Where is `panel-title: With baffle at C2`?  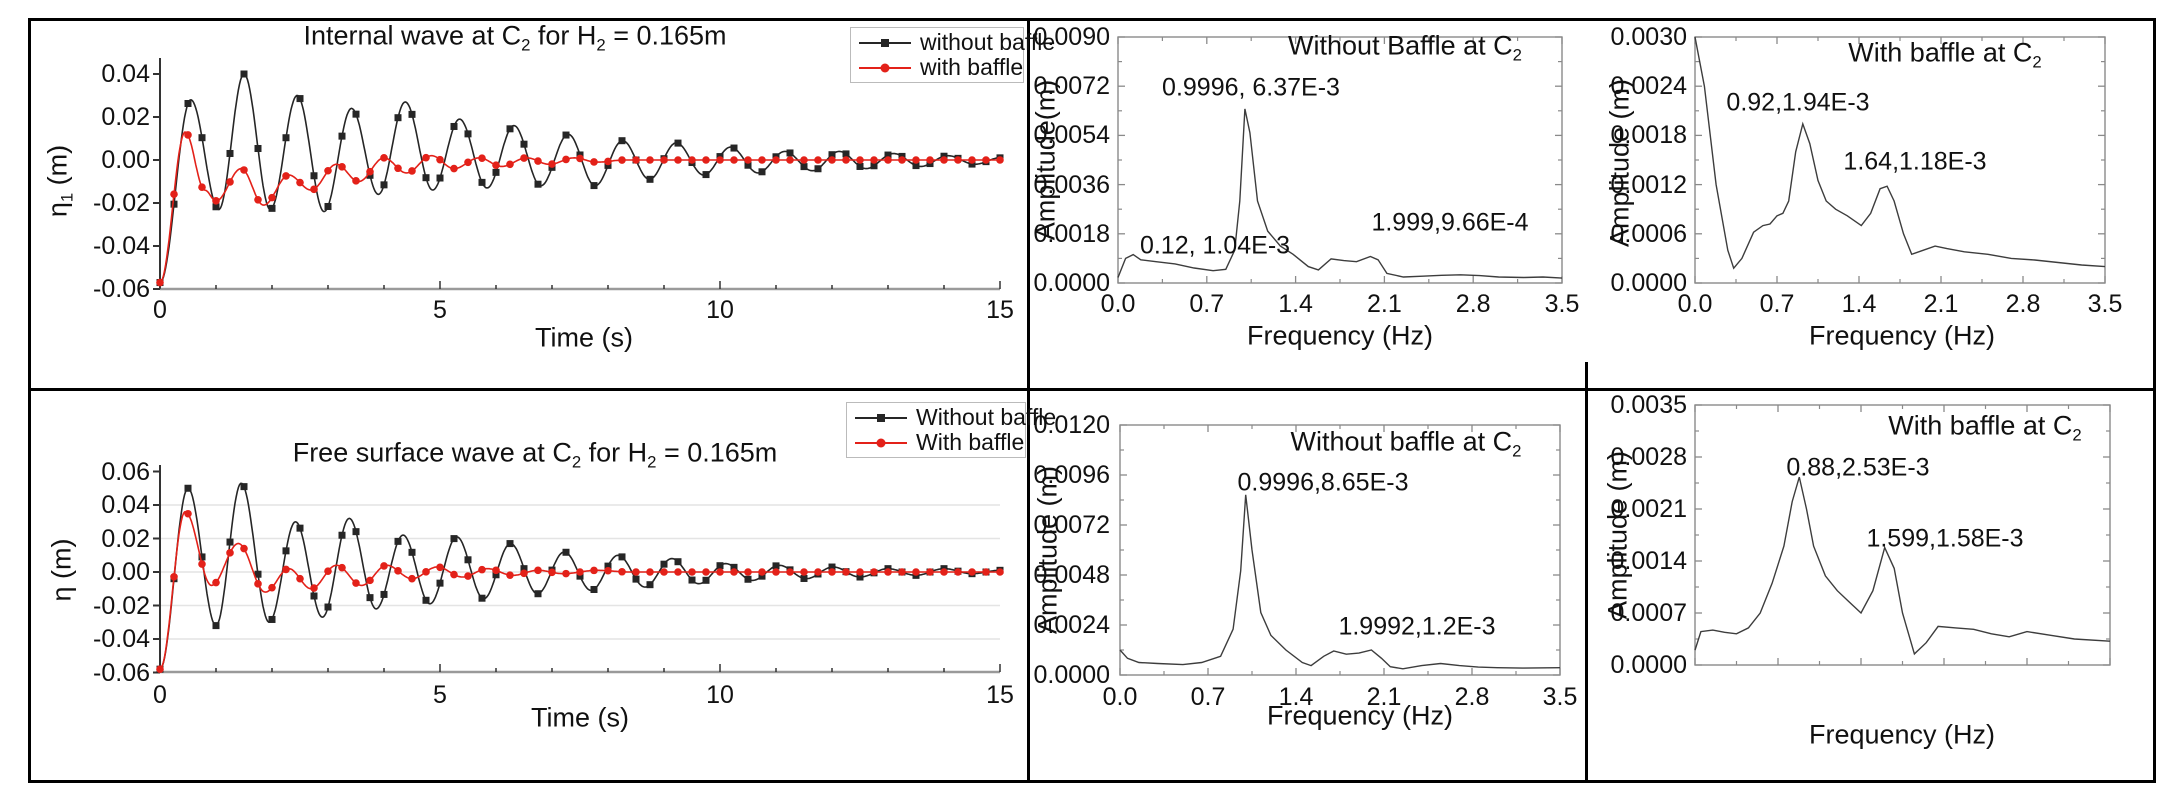 panel-title: With baffle at C2 is located at coordinates (1944, 54).